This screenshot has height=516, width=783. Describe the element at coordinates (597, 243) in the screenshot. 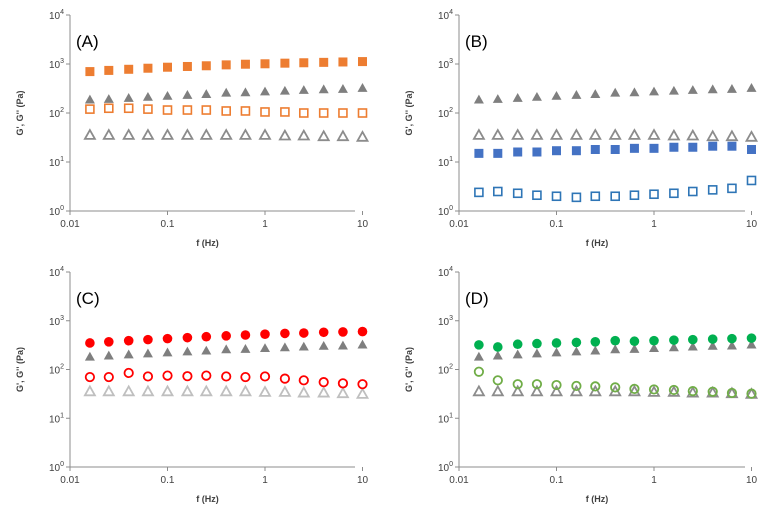

I see `x-axis-title: f (Hz)` at that location.